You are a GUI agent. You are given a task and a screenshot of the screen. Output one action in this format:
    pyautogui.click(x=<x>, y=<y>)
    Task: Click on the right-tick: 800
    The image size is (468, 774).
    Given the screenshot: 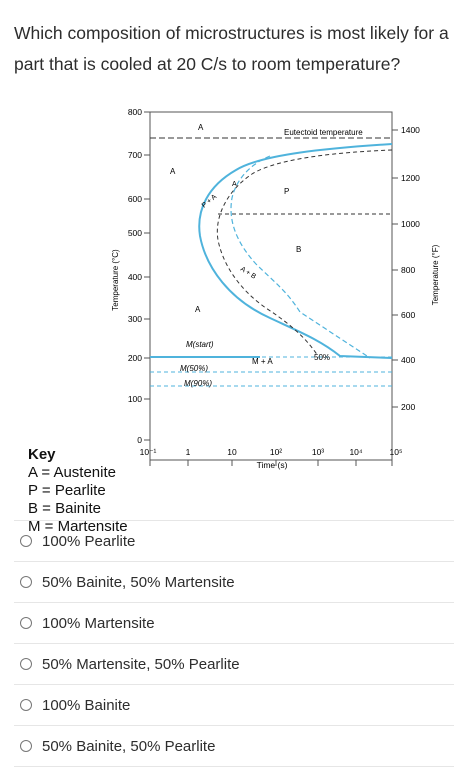 What is the action you would take?
    pyautogui.click(x=408, y=270)
    